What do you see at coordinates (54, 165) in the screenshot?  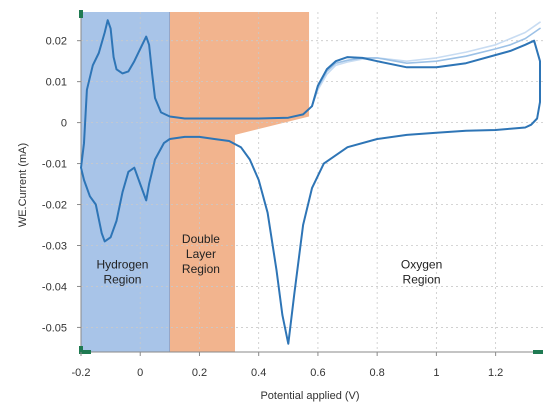 I see `y-tick-label-3: -0.01` at bounding box center [54, 165].